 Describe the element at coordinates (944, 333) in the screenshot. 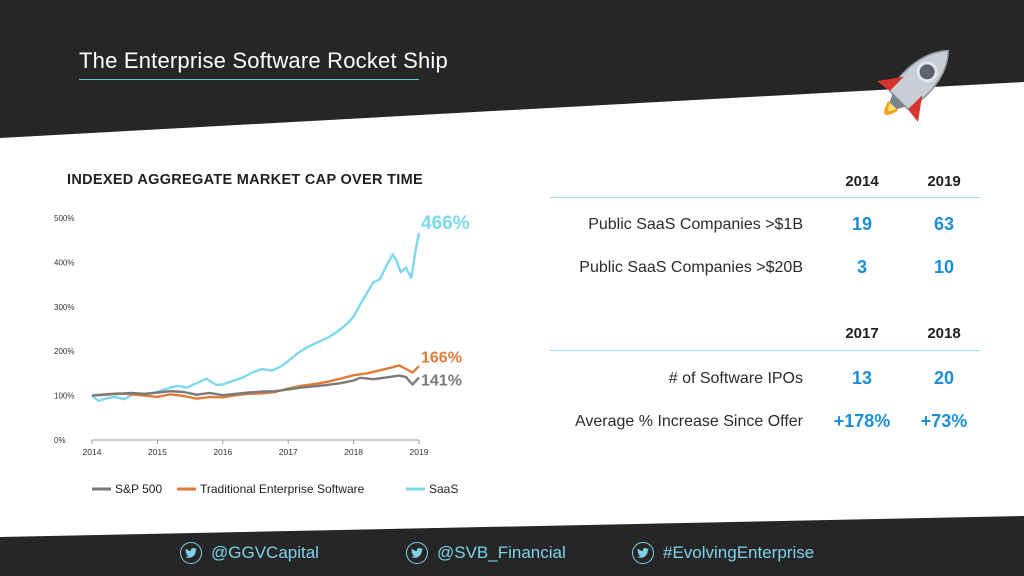

I see `stats2-year-2: 2018` at that location.